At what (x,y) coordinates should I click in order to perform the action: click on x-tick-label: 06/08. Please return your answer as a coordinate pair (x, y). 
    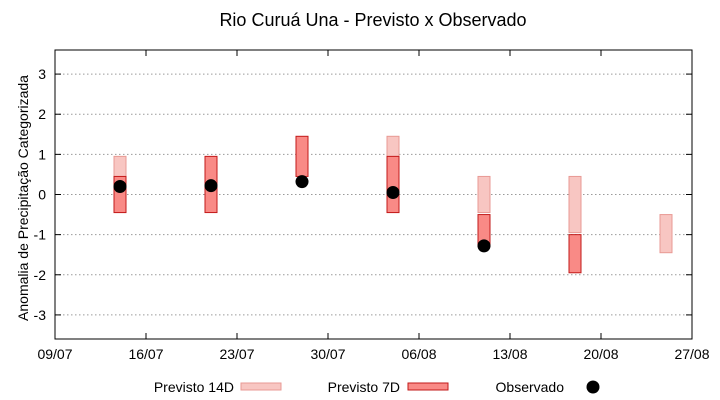
    Looking at the image, I should click on (418, 354).